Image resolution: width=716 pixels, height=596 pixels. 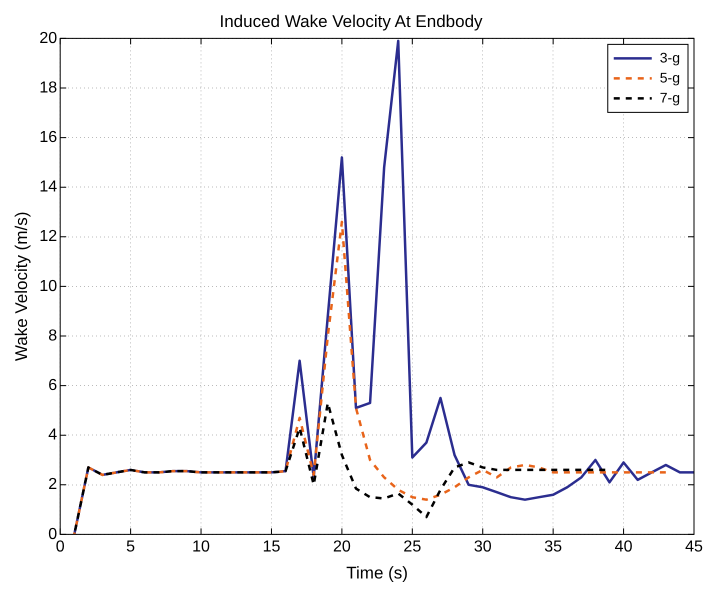 What do you see at coordinates (412, 547) in the screenshot?
I see `x-tick-label: 25` at bounding box center [412, 547].